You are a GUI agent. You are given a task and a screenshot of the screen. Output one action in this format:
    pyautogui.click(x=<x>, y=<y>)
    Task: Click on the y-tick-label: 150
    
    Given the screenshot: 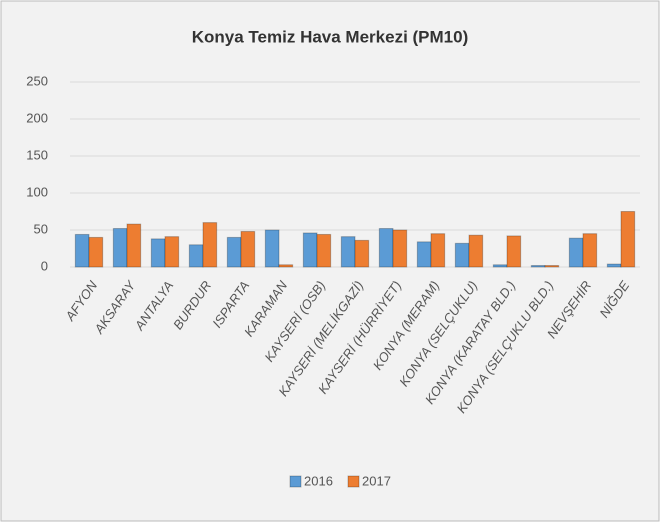 What is the action you would take?
    pyautogui.click(x=37, y=154)
    